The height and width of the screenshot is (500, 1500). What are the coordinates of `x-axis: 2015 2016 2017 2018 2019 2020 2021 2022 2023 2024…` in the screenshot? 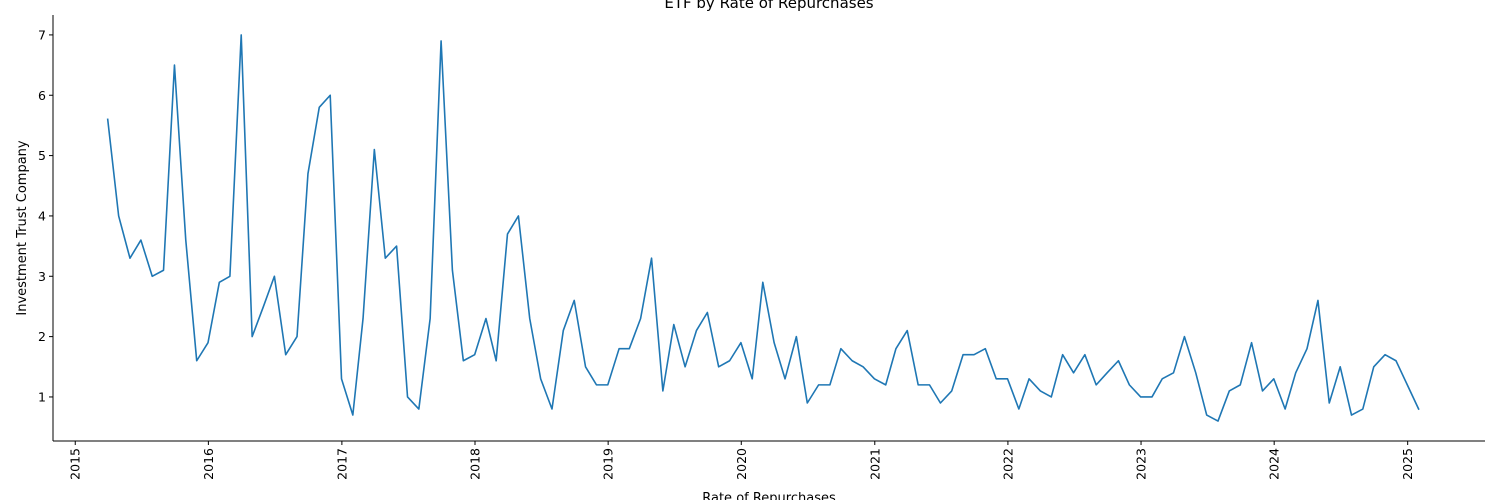 It's located at (769, 460).